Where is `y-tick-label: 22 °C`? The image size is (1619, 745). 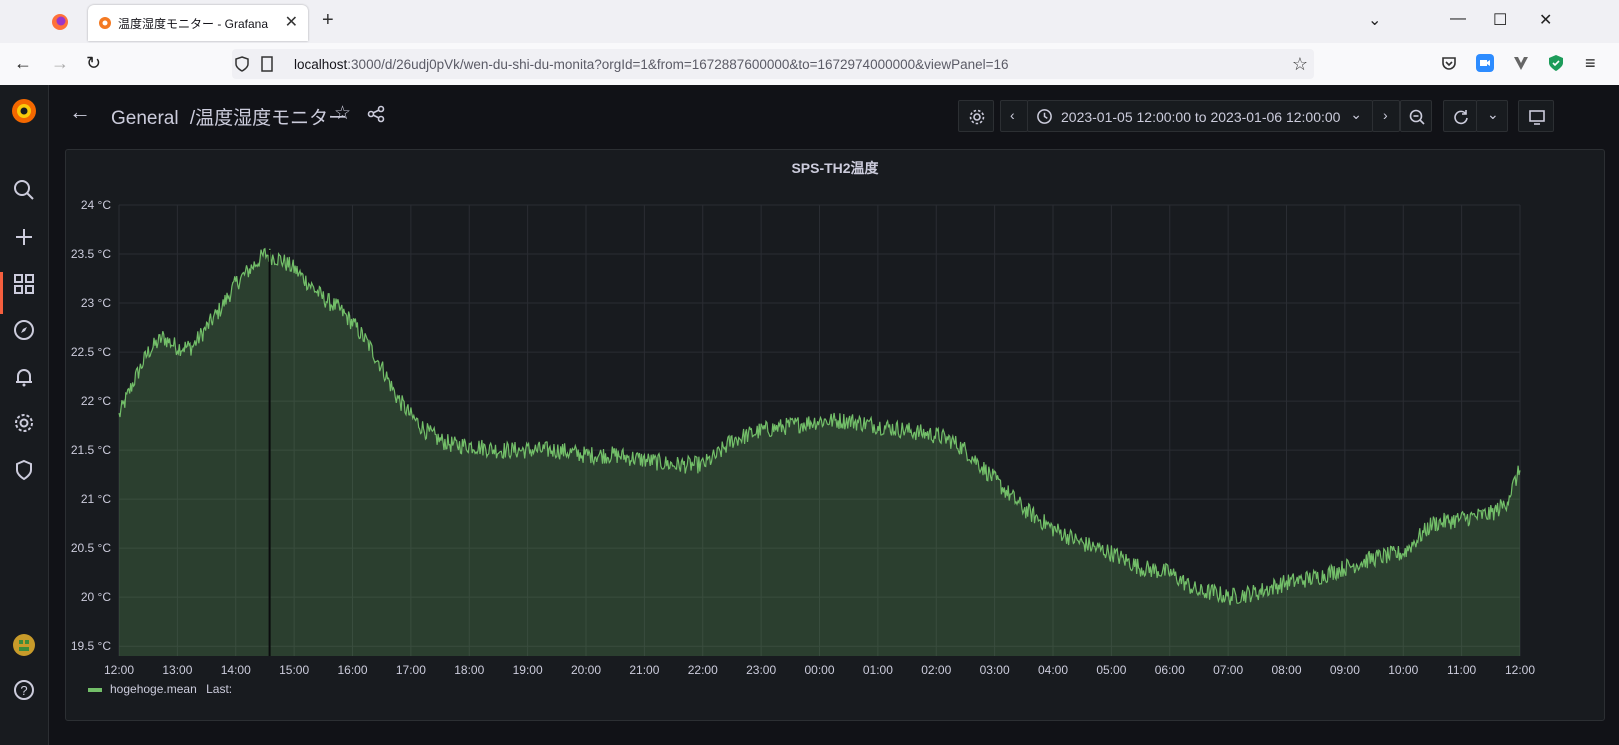 y-tick-label: 22 °C is located at coordinates (96, 401).